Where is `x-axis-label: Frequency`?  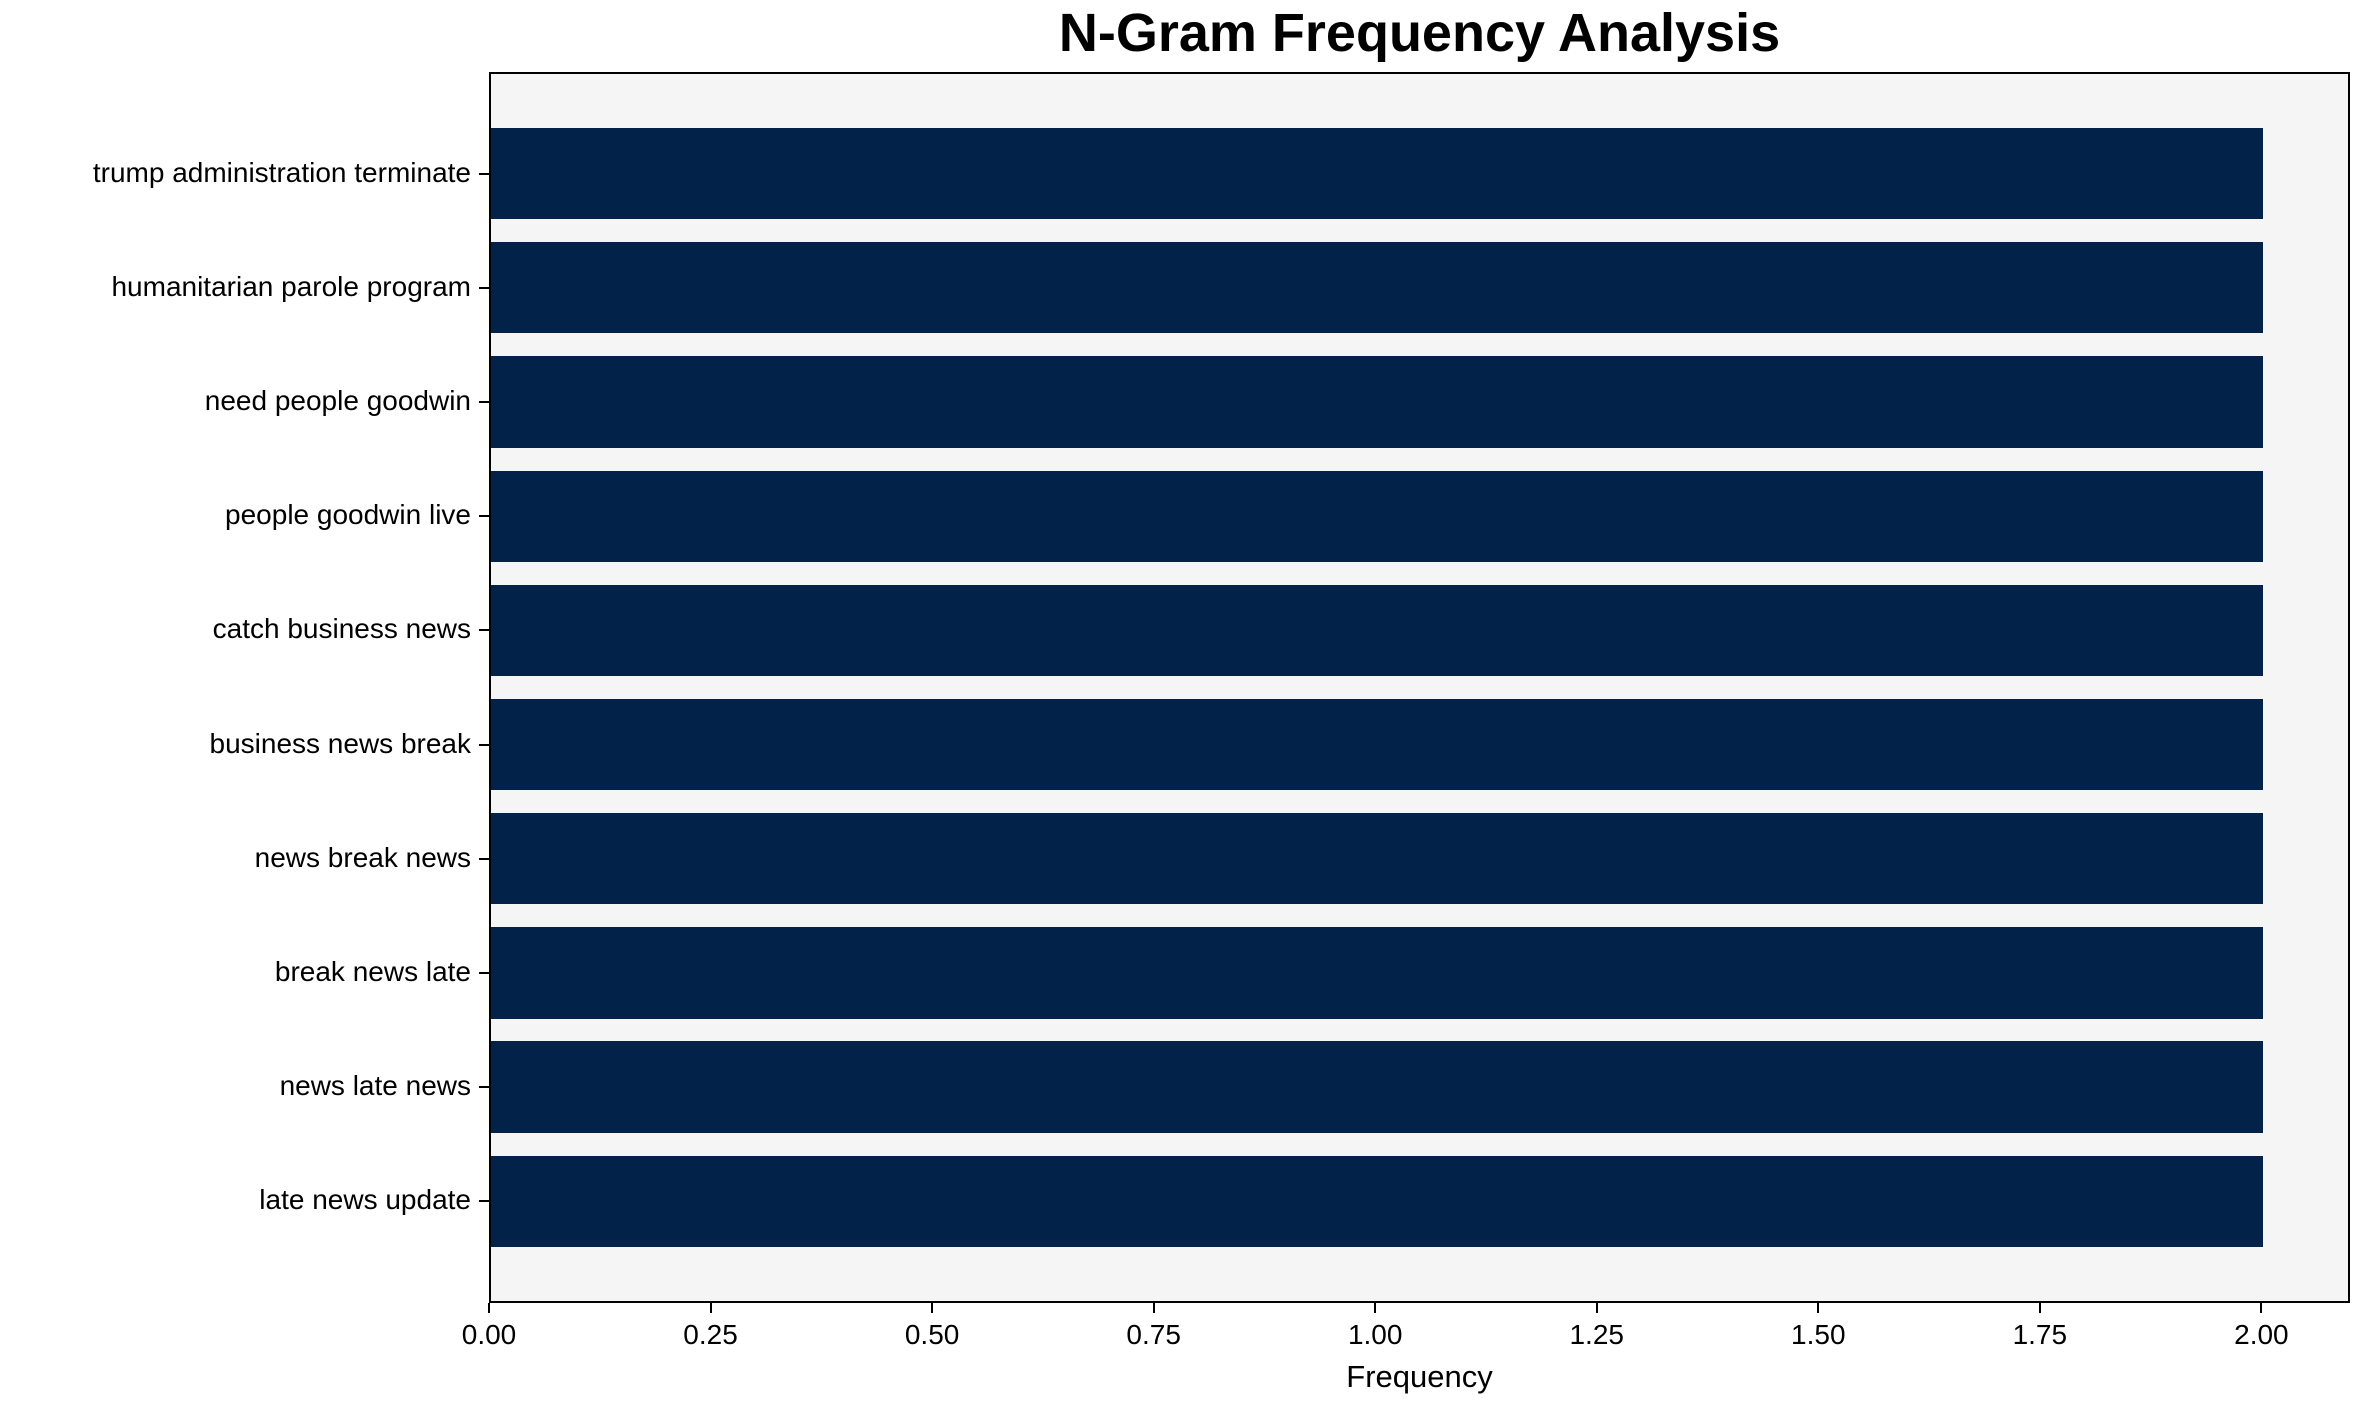
x-axis-label: Frequency is located at coordinates (1419, 1376).